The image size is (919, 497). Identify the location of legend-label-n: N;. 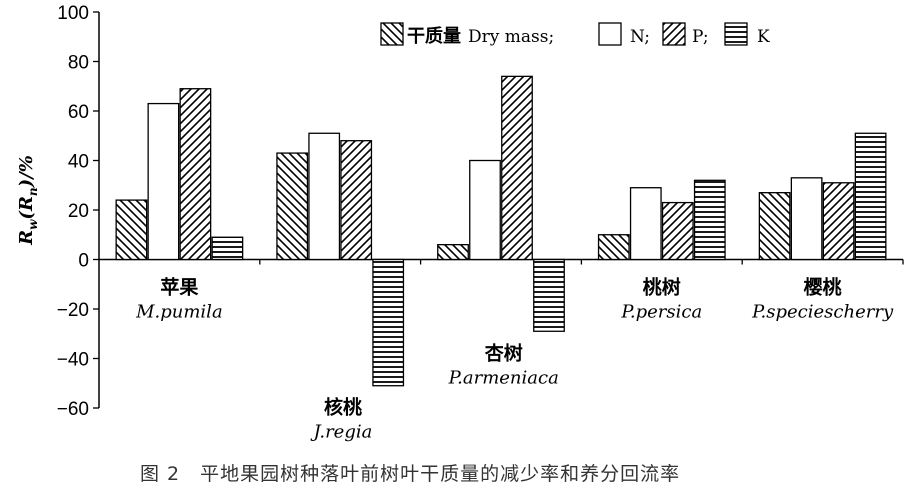
(640, 37).